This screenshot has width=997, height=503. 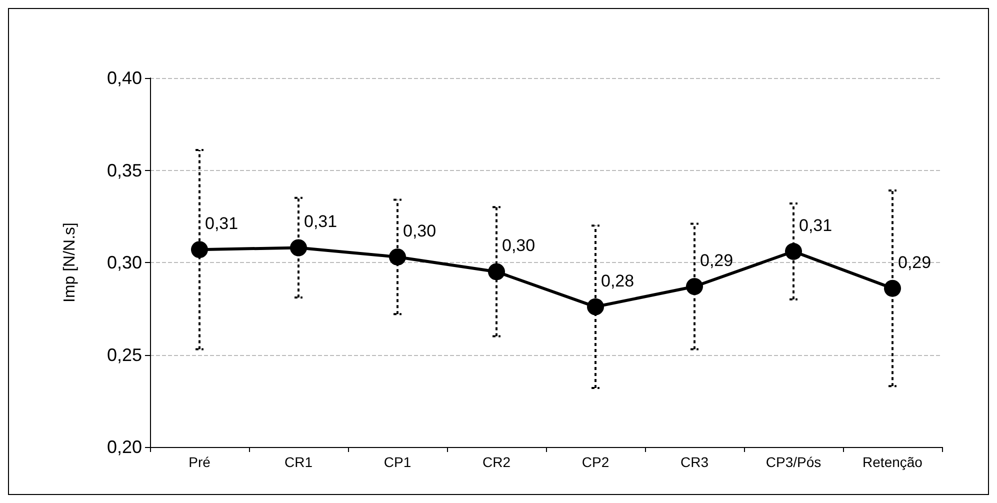 I want to click on x-tick-label: CP2, so click(x=596, y=462).